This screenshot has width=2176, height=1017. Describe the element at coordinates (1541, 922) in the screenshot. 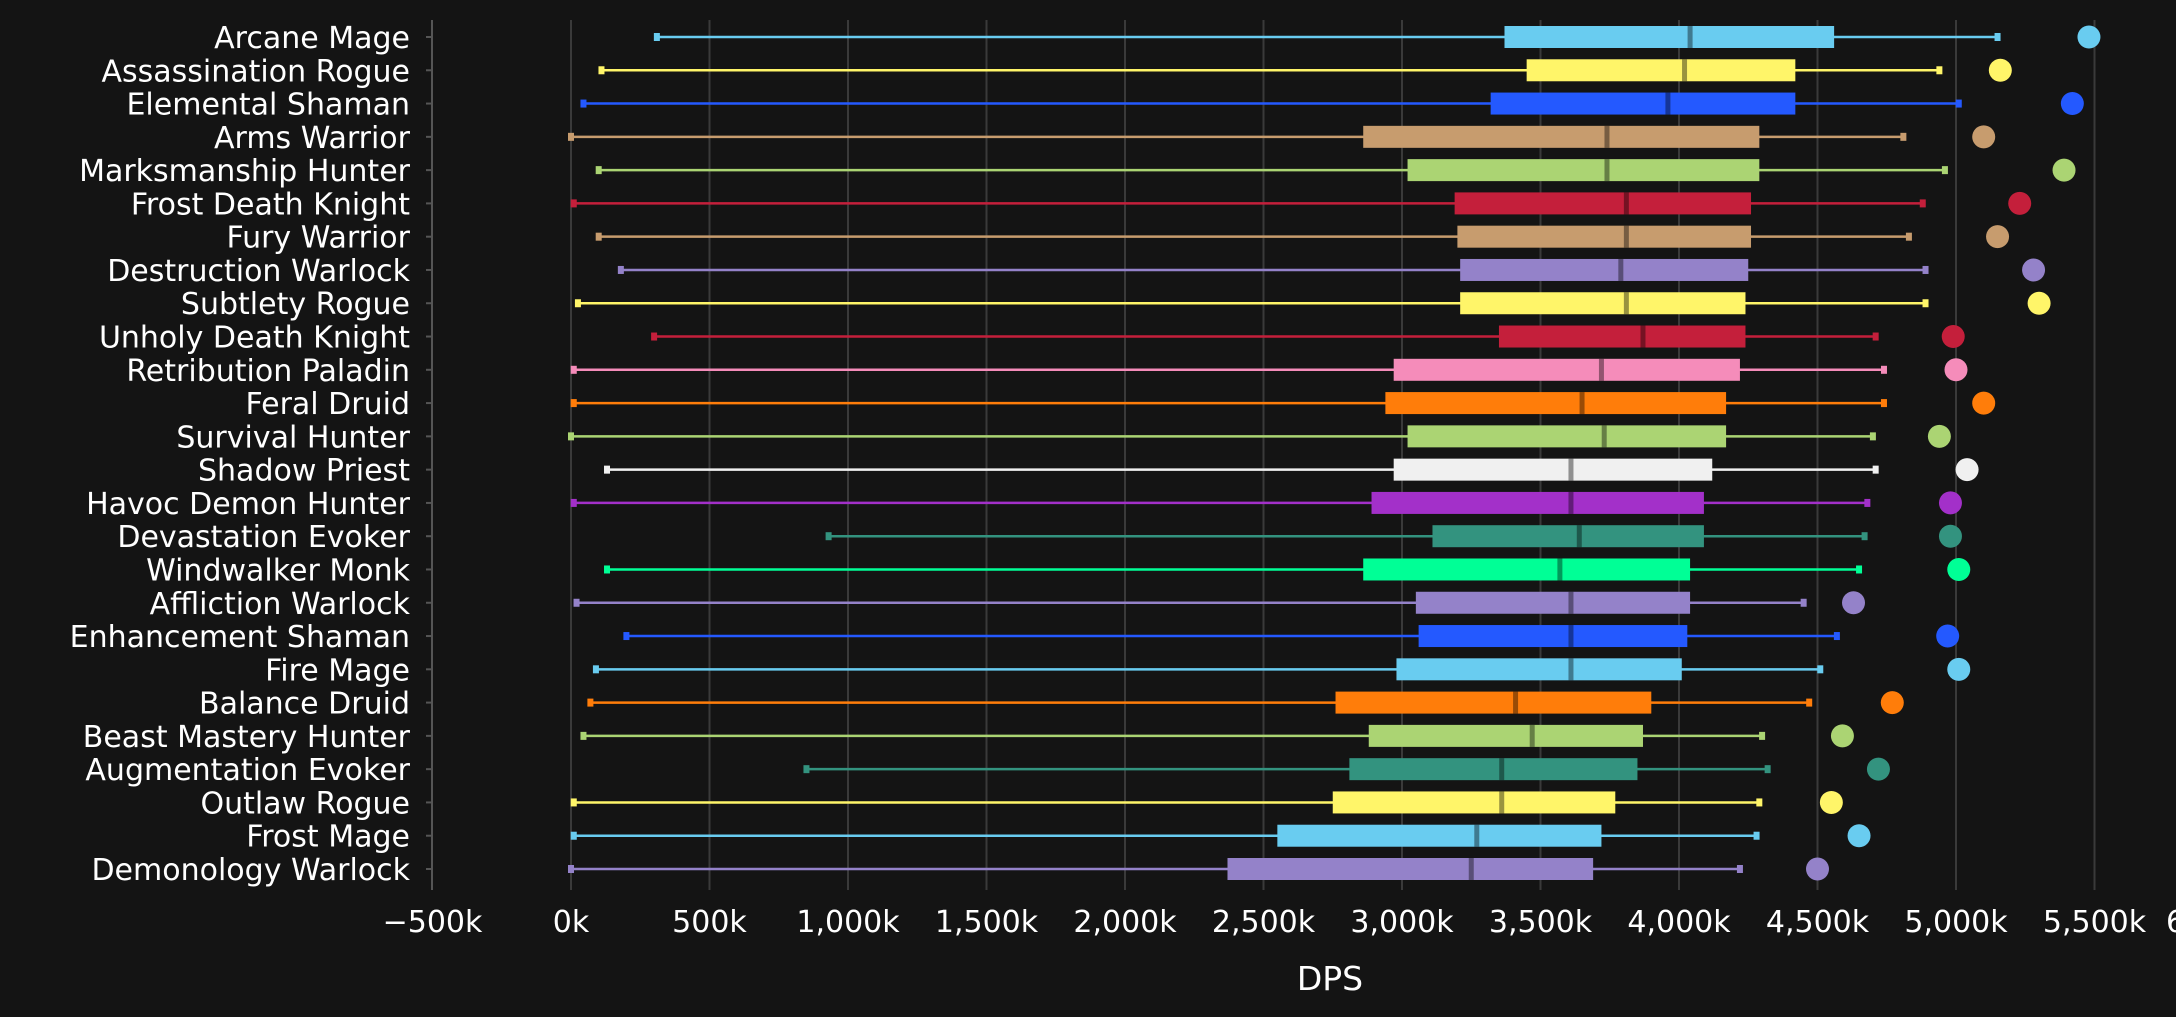

I see `x-tick-label: 3,500k` at that location.